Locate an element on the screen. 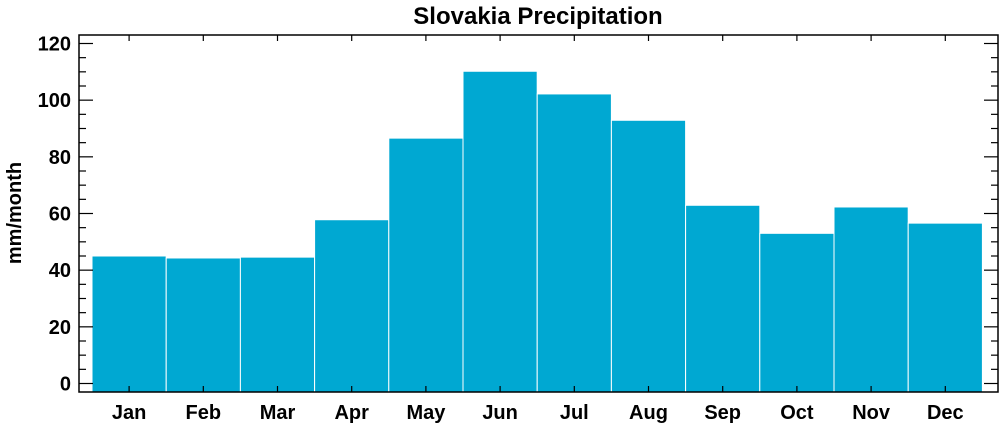 This screenshot has width=1000, height=427. bar-aug is located at coordinates (648, 256).